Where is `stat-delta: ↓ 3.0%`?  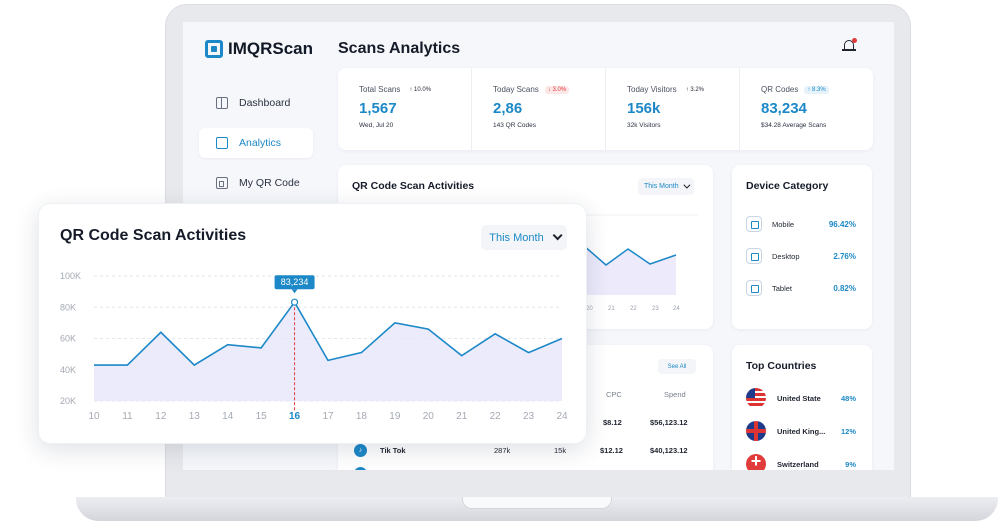
stat-delta: ↓ 3.0% is located at coordinates (557, 89).